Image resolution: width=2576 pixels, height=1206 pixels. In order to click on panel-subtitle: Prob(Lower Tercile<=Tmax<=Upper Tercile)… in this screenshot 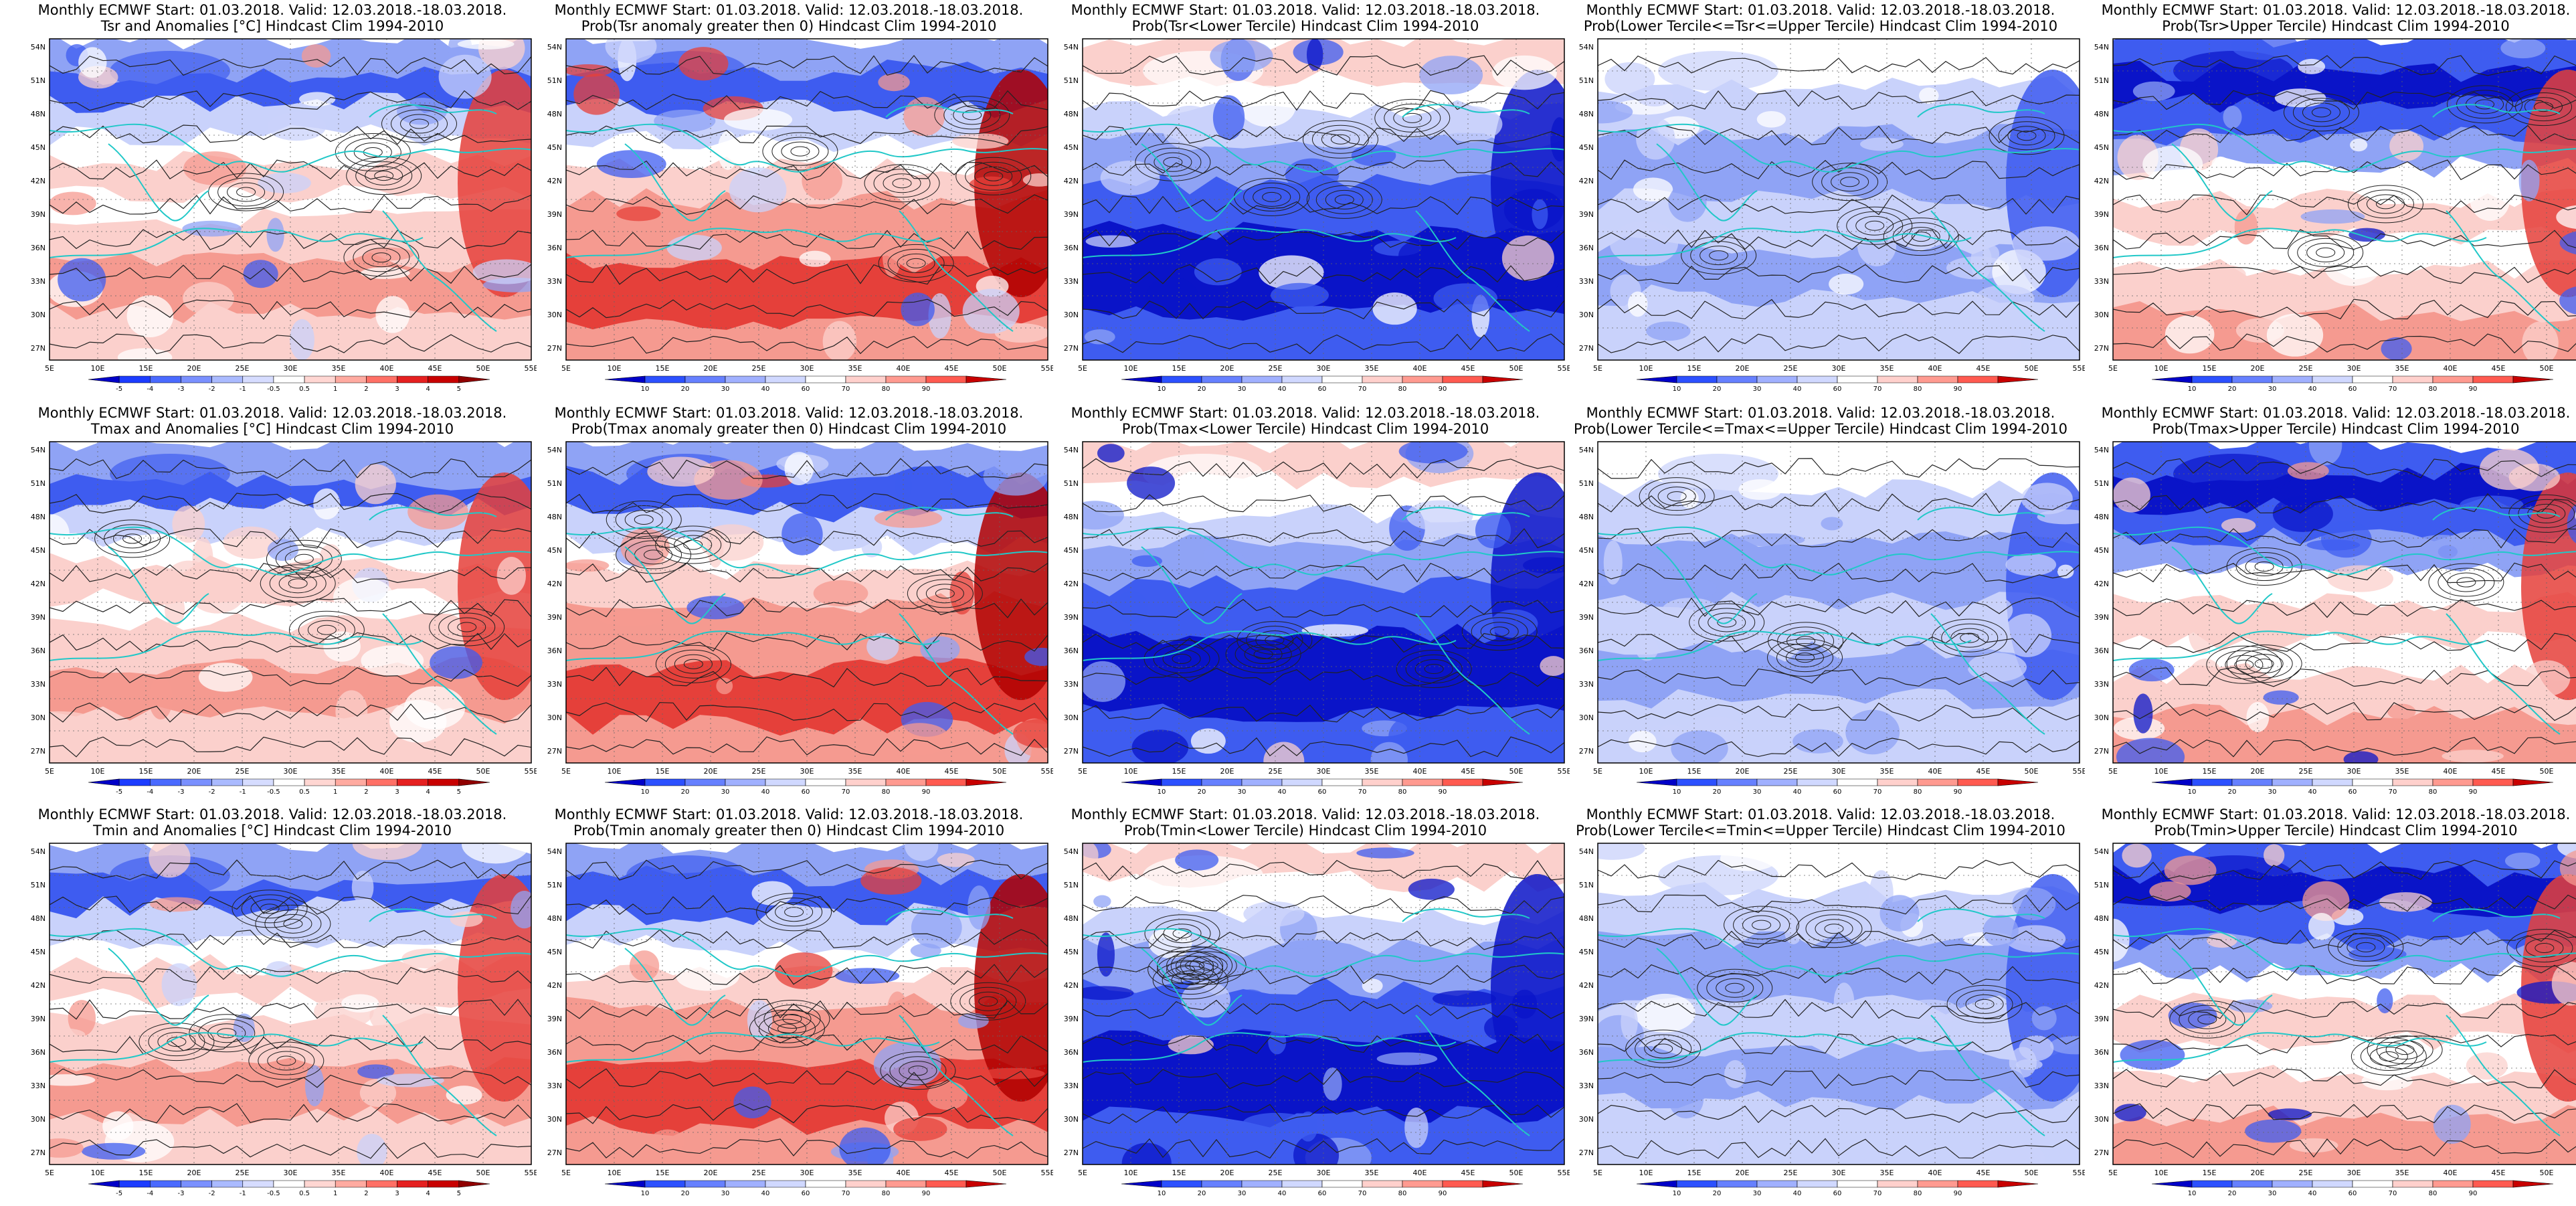, I will do `click(1820, 429)`.